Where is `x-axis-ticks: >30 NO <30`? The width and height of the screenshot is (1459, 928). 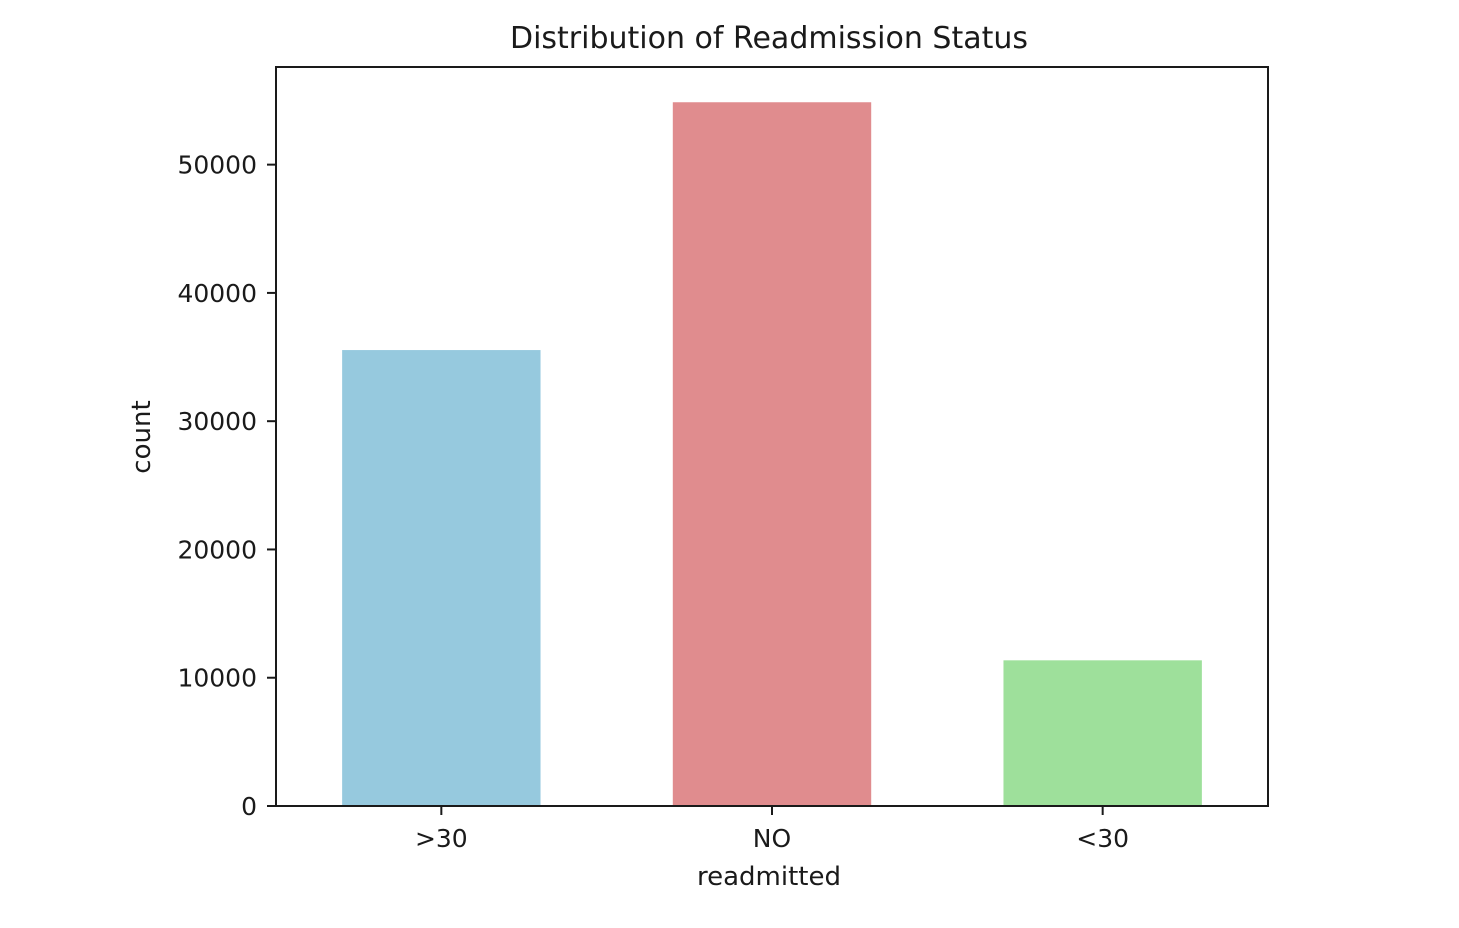 x-axis-ticks: >30 NO <30 is located at coordinates (772, 829).